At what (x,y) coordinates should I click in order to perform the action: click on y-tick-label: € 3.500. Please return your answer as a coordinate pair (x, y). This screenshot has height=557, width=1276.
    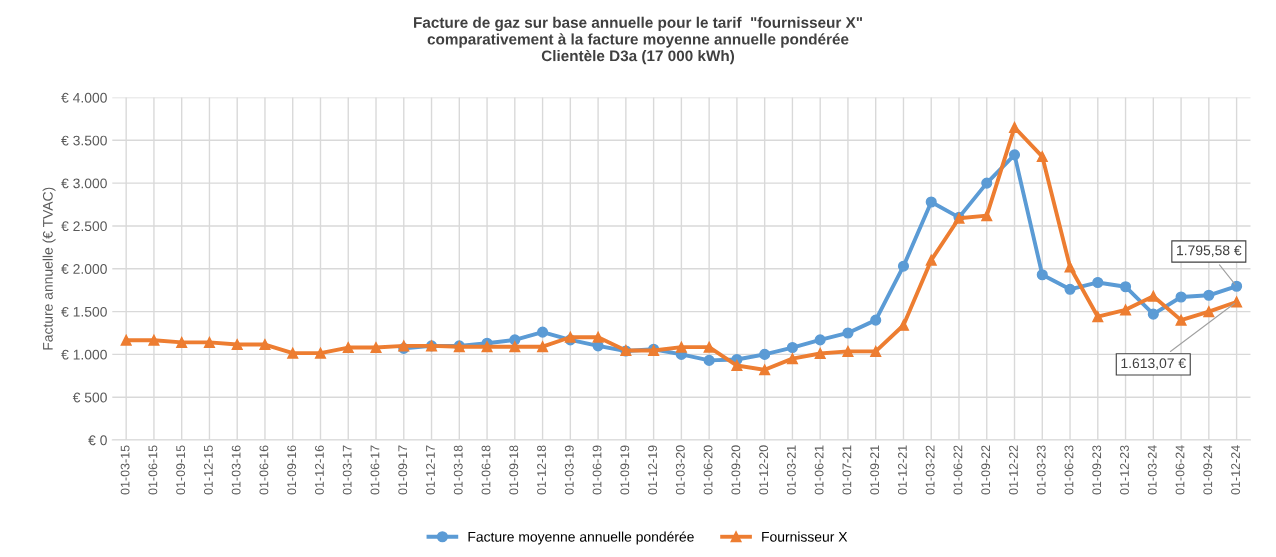
    Looking at the image, I should click on (84, 140).